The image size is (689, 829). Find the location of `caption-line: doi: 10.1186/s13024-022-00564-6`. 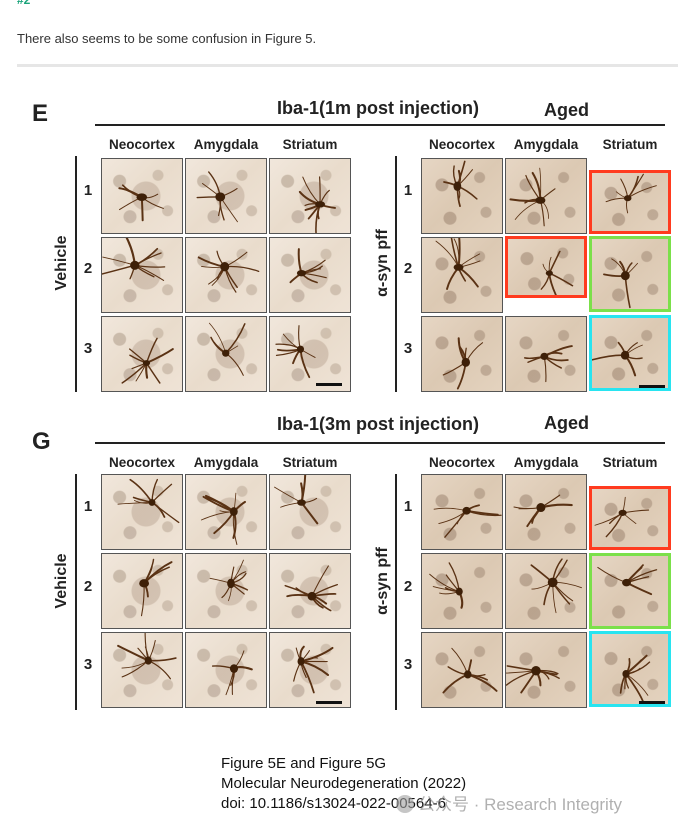

caption-line: doi: 10.1186/s13024-022-00564-6 is located at coordinates (333, 803).